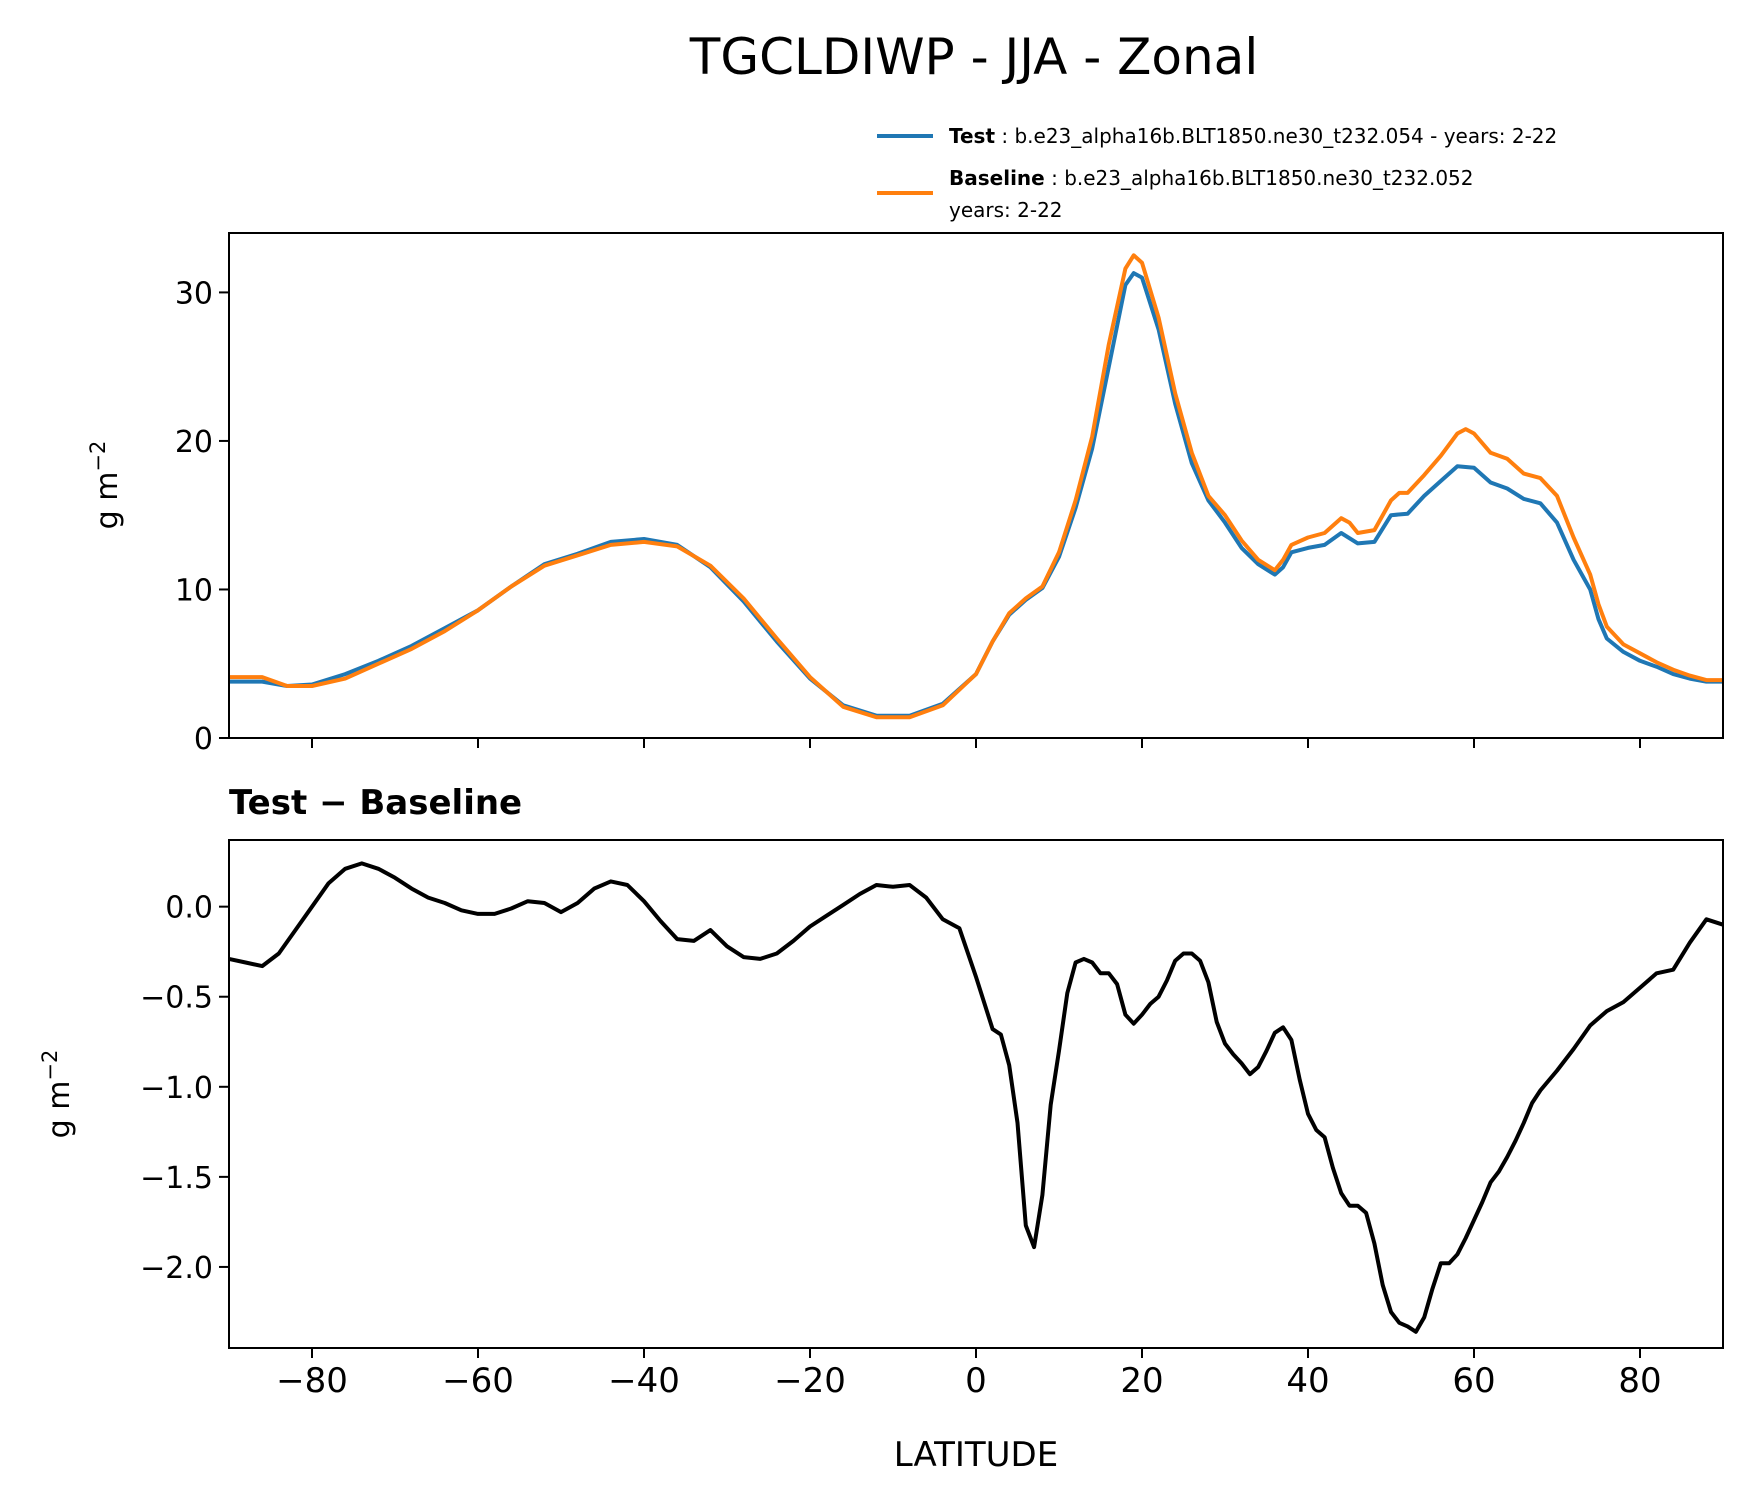 Image resolution: width=1745 pixels, height=1496 pixels. I want to click on x-tick-label: −40, so click(644, 1381).